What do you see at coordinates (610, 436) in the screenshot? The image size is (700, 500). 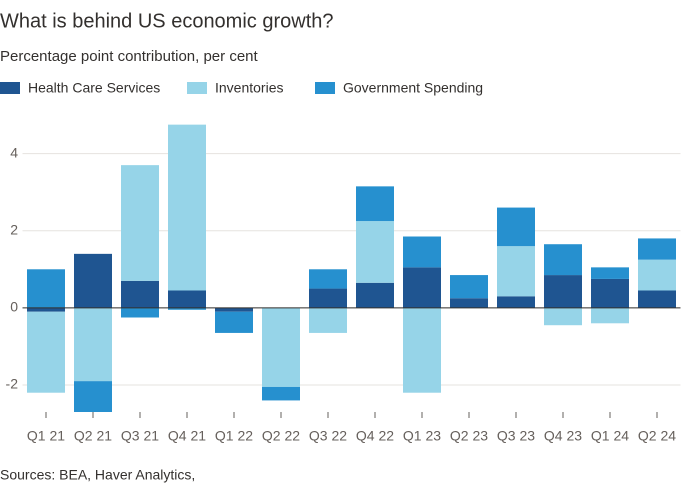 I see `x-tick-label: Q1 24` at bounding box center [610, 436].